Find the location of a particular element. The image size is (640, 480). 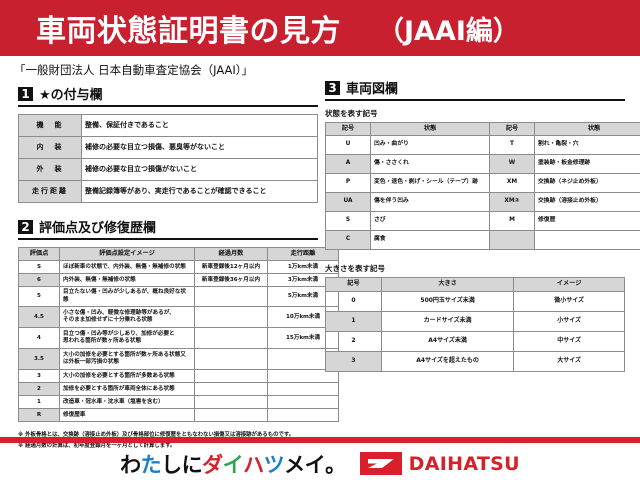

size-description: A4サイズ未満 is located at coordinates (447, 341).